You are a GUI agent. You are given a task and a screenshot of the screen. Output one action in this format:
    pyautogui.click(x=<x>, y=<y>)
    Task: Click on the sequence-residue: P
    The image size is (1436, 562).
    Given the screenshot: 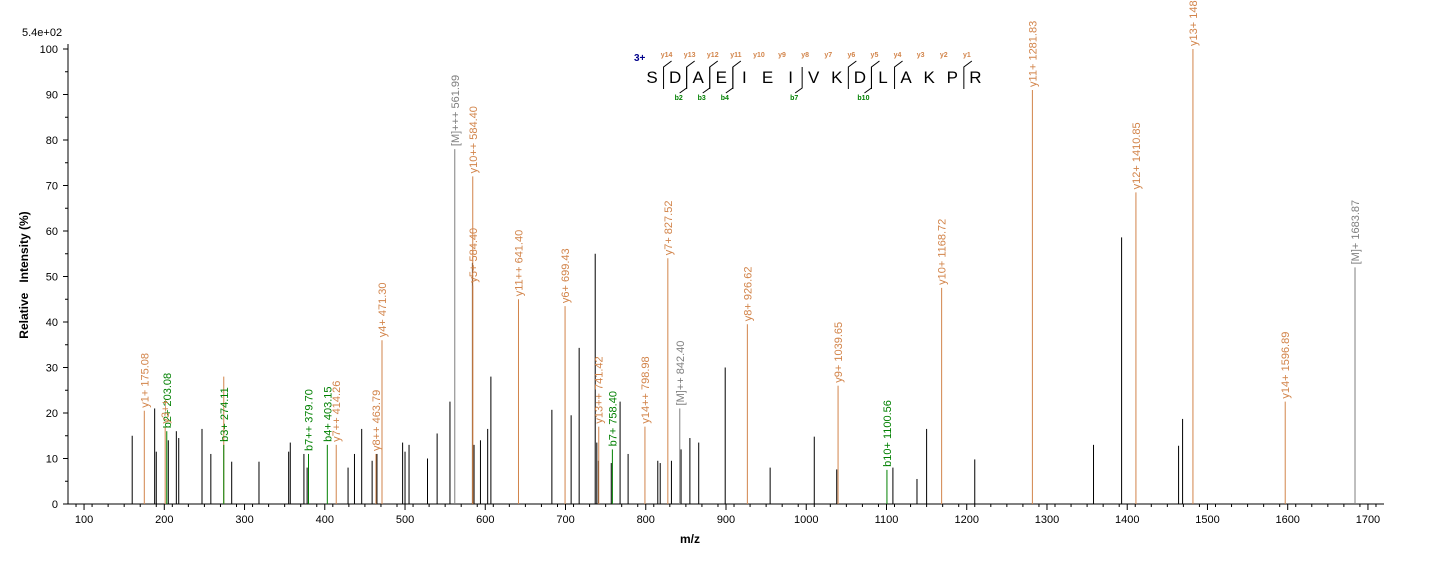 What is the action you would take?
    pyautogui.click(x=952, y=77)
    